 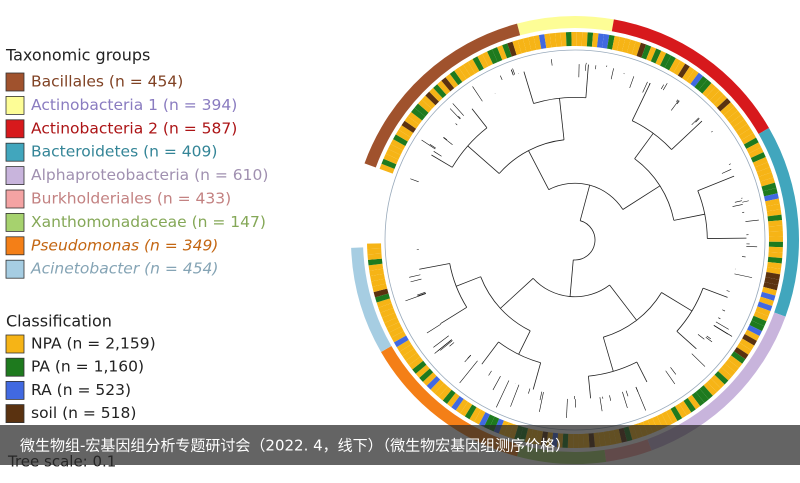 What do you see at coordinates (81, 390) in the screenshot?
I see `legend-label: RA (n = 523)` at bounding box center [81, 390].